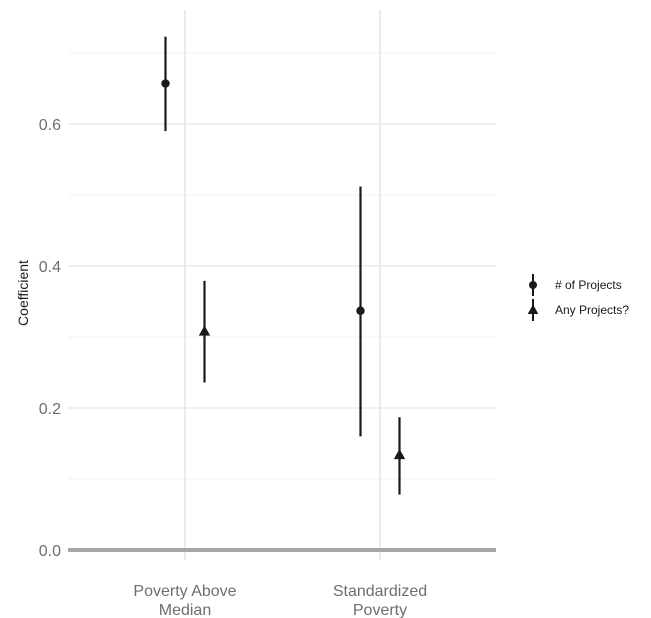 The image size is (651, 618). Describe the element at coordinates (50, 551) in the screenshot. I see `y-tick-label: 0.0` at that location.